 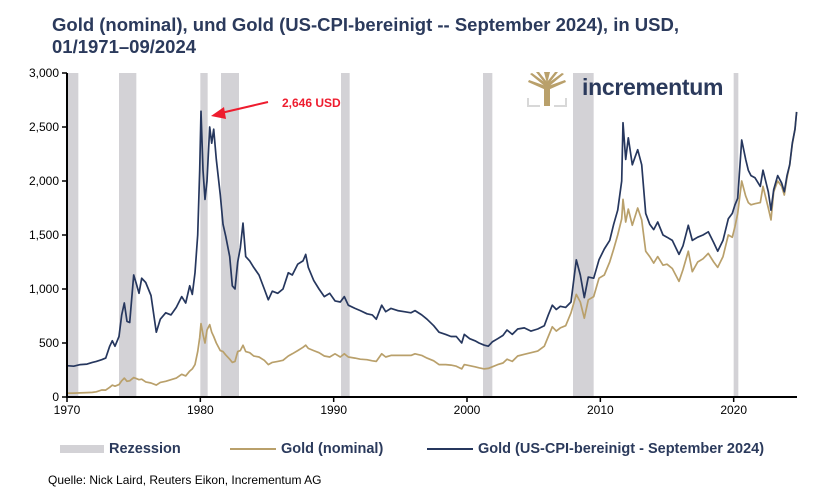 I want to click on legend-item-nominal: Gold (nominal), so click(x=306, y=449).